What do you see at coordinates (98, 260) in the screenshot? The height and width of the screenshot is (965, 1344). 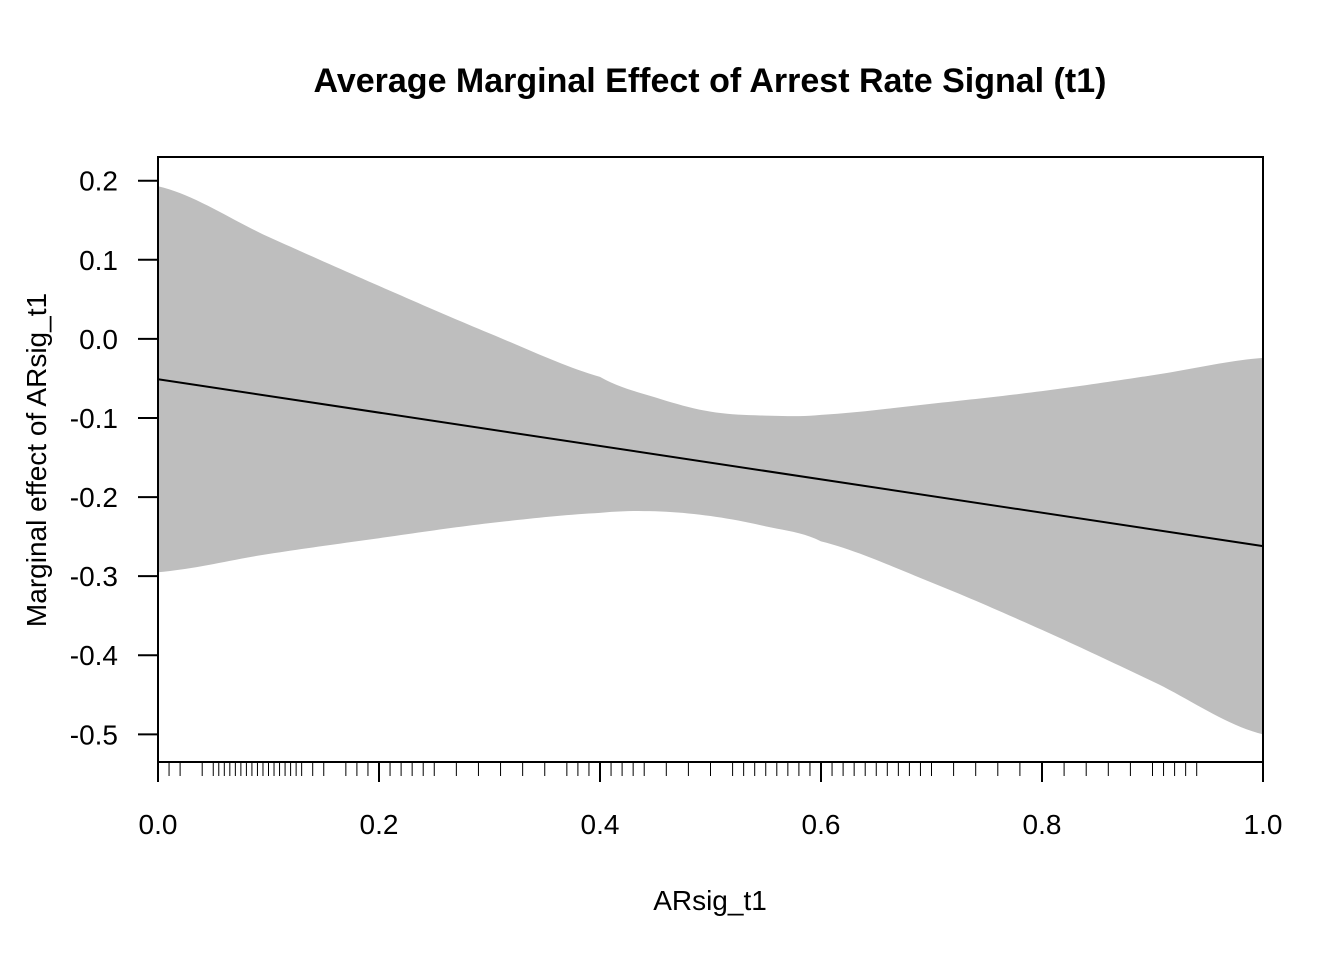 I see `y-tick-label: 0.1` at bounding box center [98, 260].